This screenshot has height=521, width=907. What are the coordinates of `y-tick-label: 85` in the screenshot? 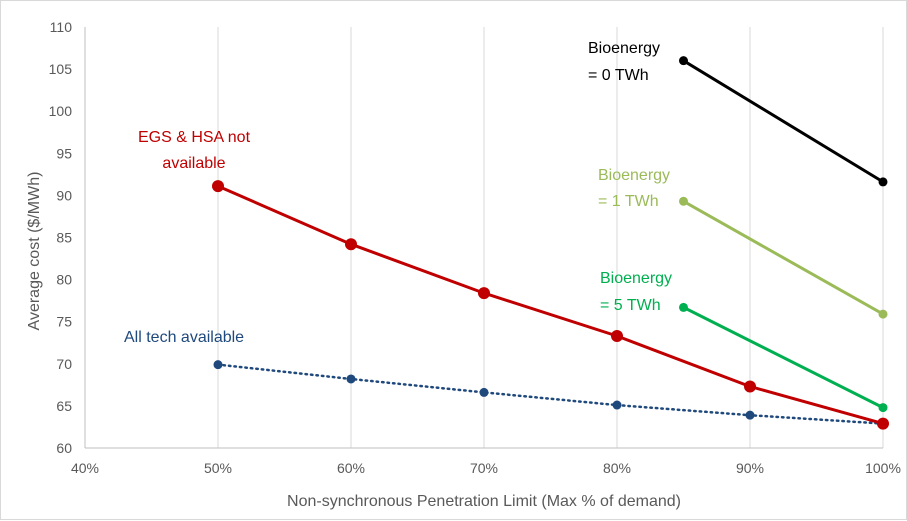 It's located at (64, 238).